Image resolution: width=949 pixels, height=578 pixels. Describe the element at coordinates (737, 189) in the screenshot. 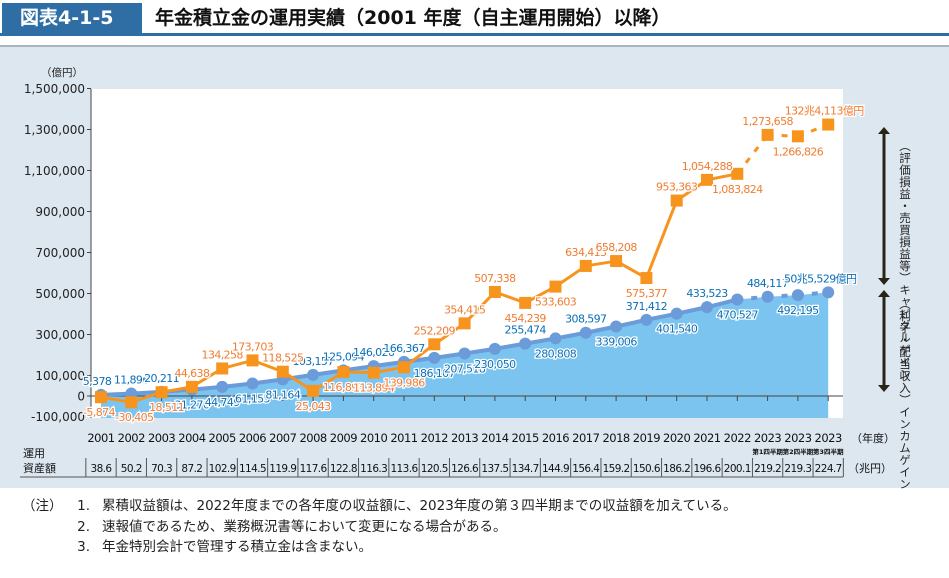

I see `capital-data-label: 1,083,824` at that location.